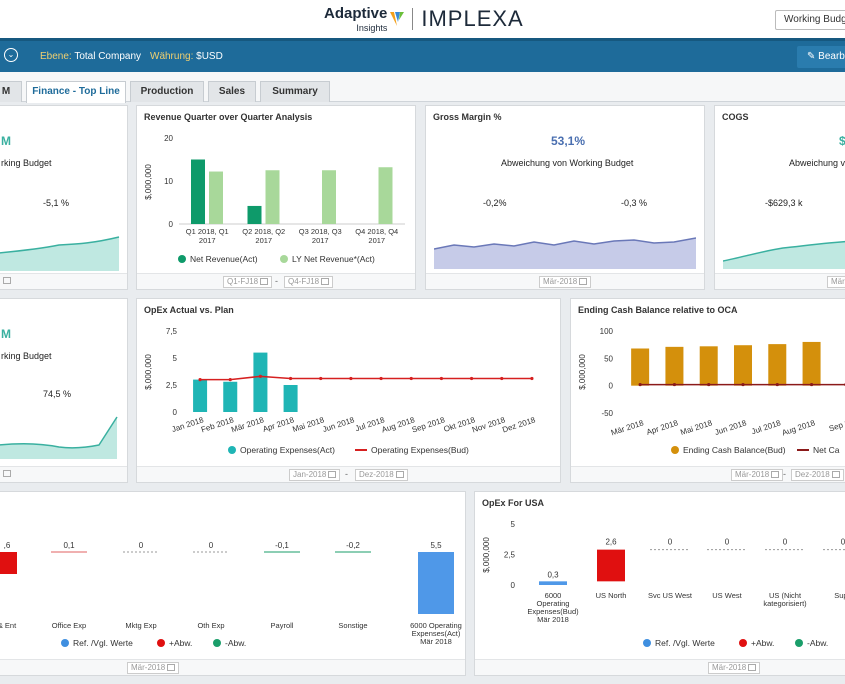 This screenshot has height=684, width=845. Describe the element at coordinates (6, 334) in the screenshot. I see `kpi-value: M` at that location.